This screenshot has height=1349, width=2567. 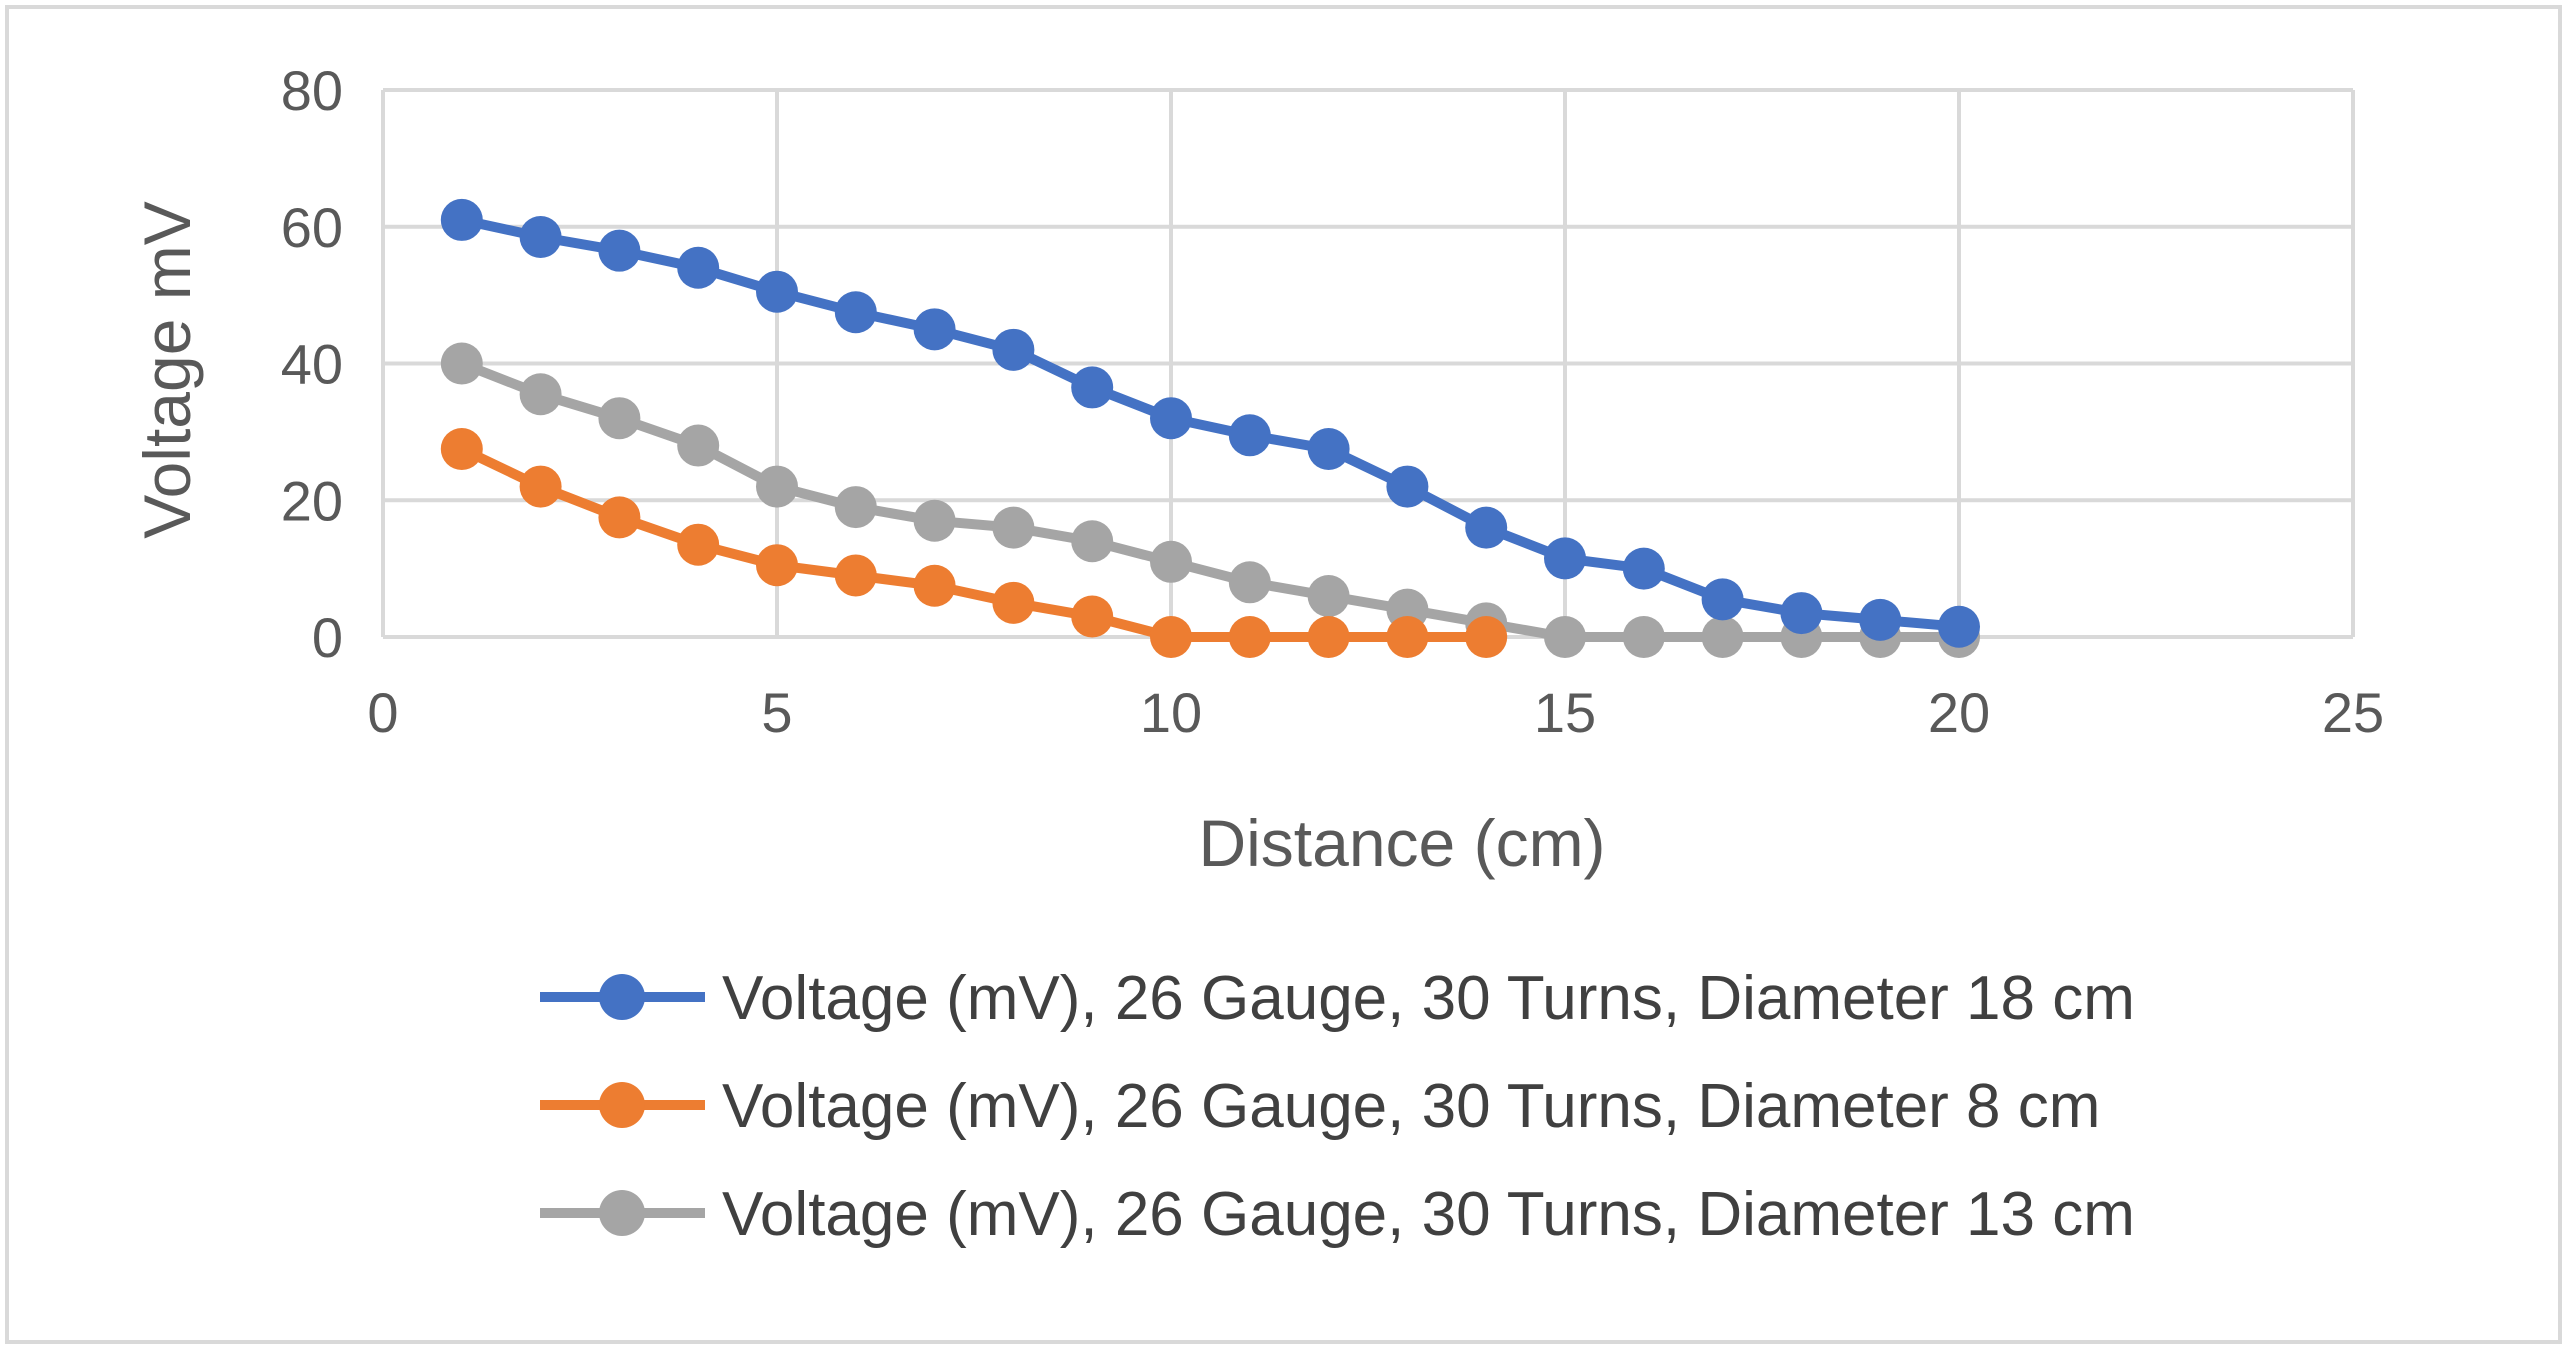 I want to click on y-tick-label: 60, so click(x=312, y=227).